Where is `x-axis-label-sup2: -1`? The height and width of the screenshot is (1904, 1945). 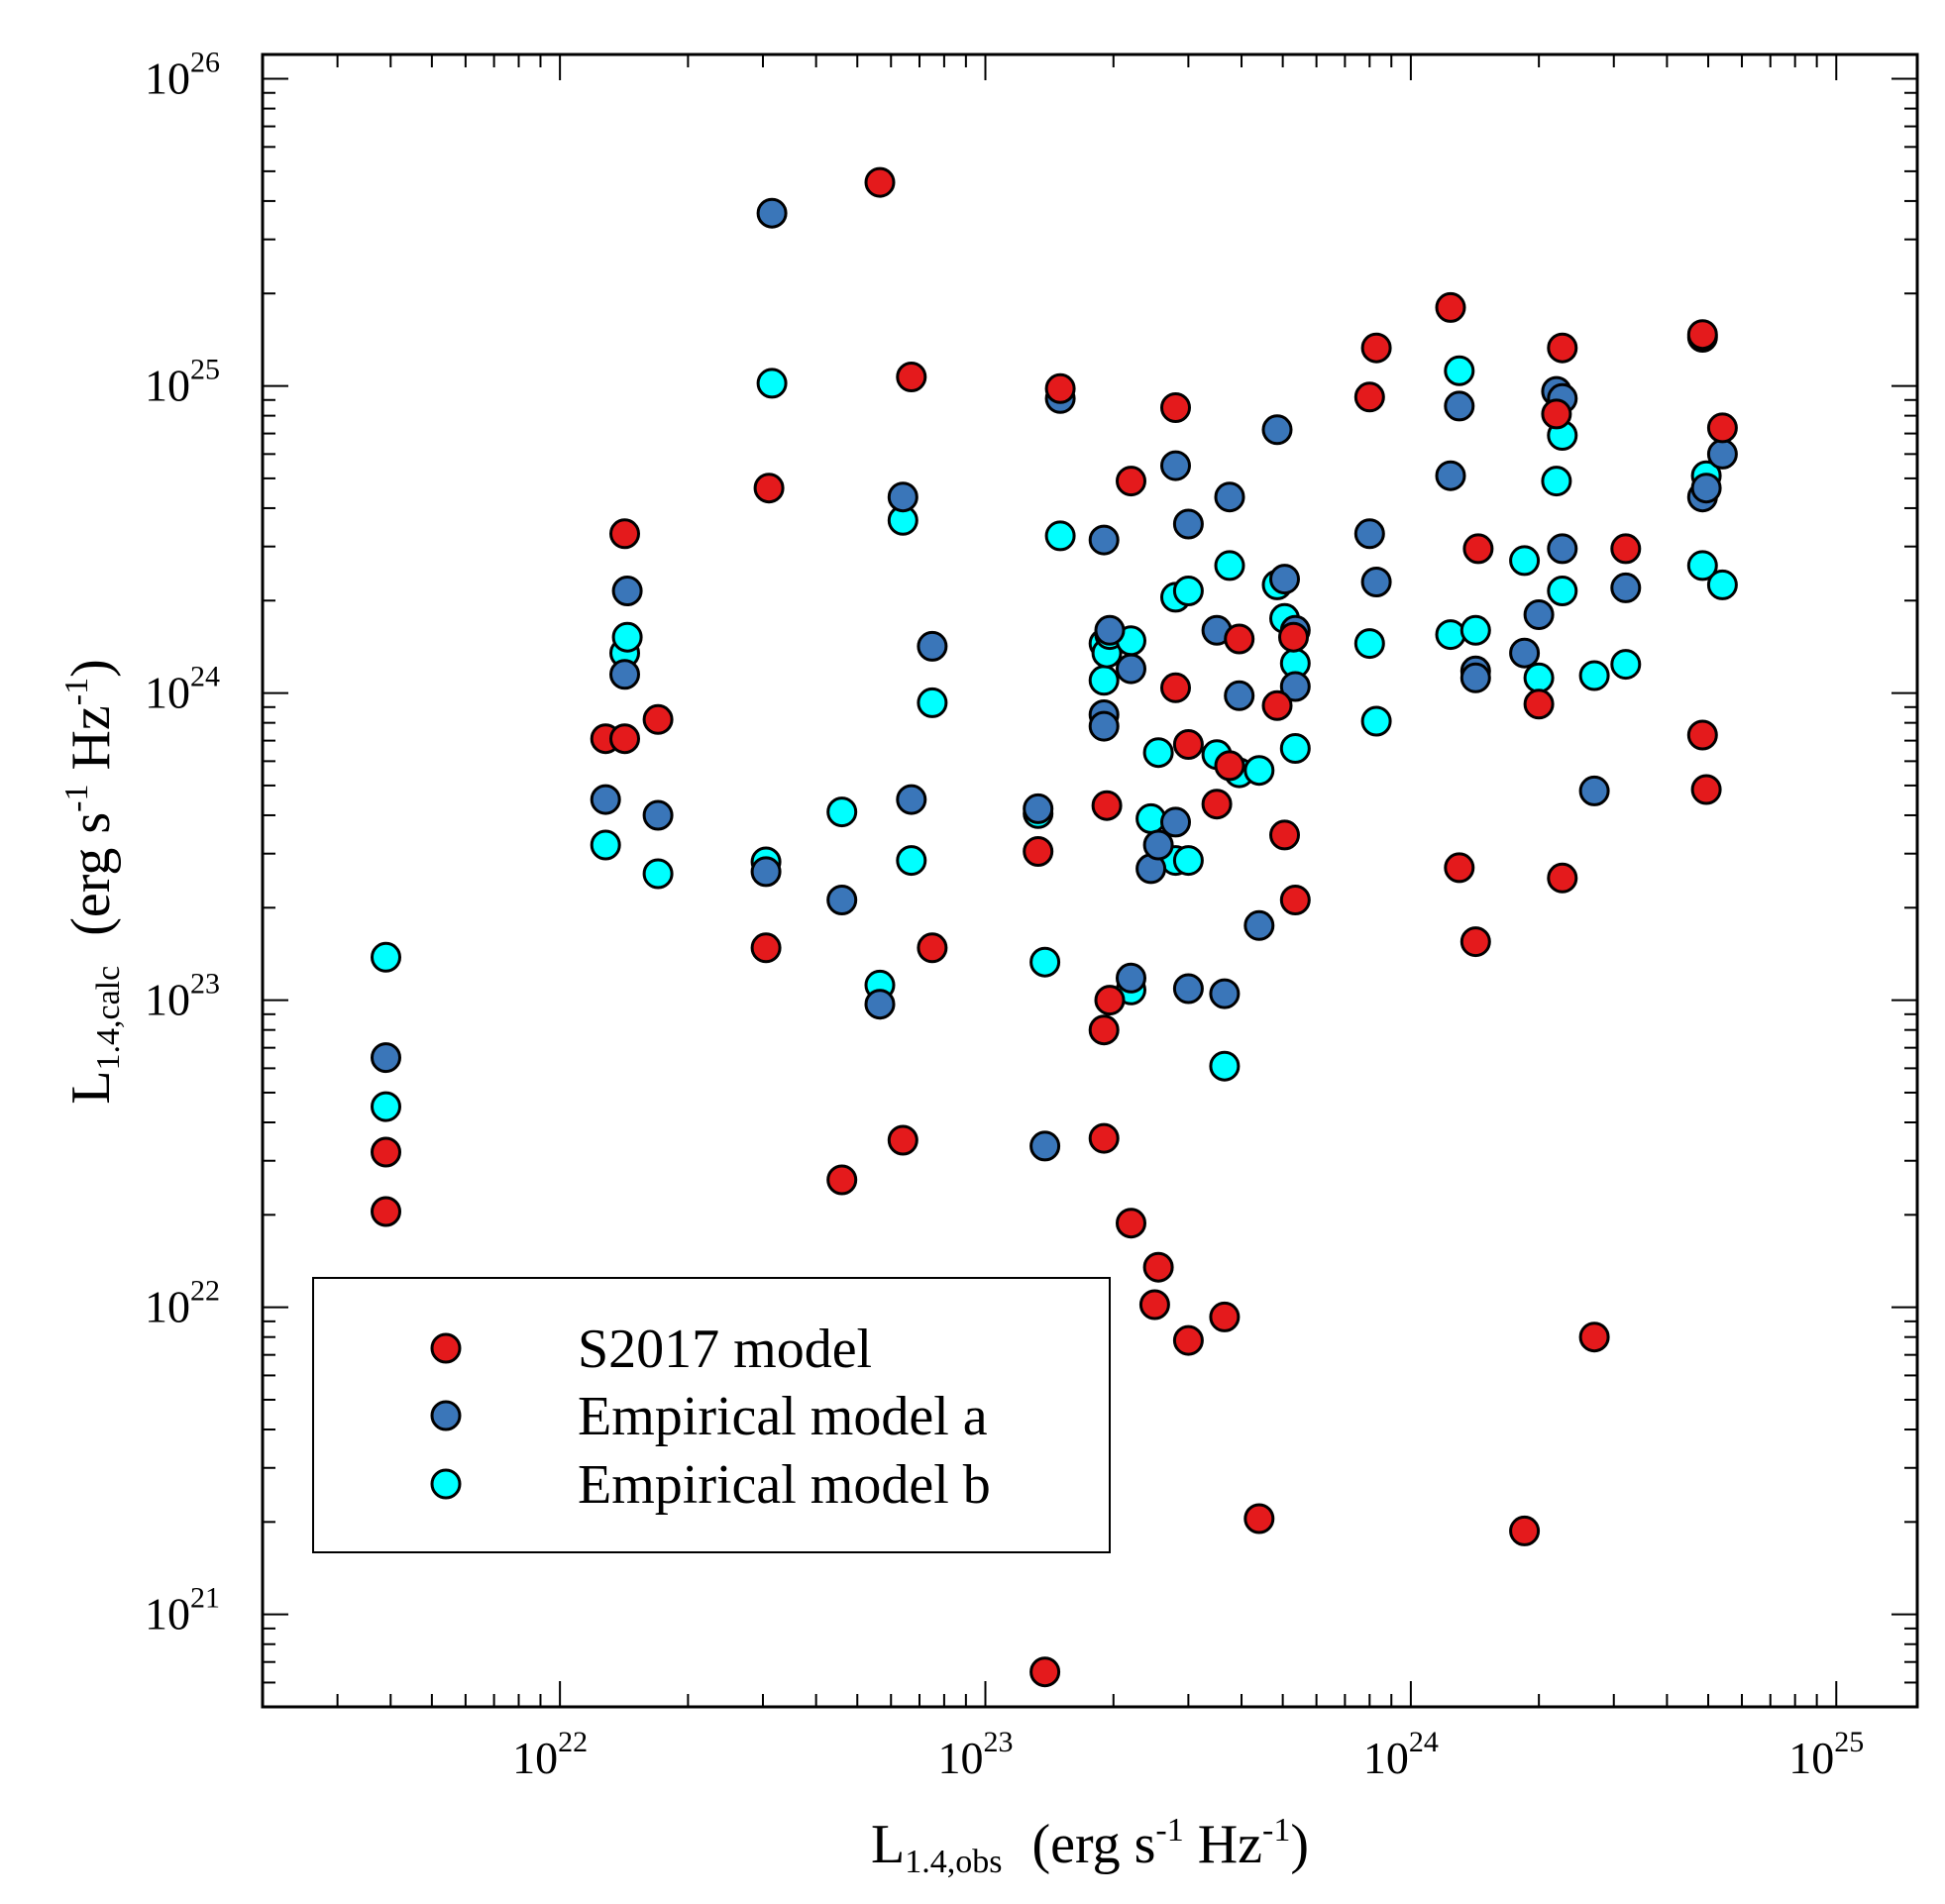
x-axis-label-sup2: -1 is located at coordinates (1276, 1830).